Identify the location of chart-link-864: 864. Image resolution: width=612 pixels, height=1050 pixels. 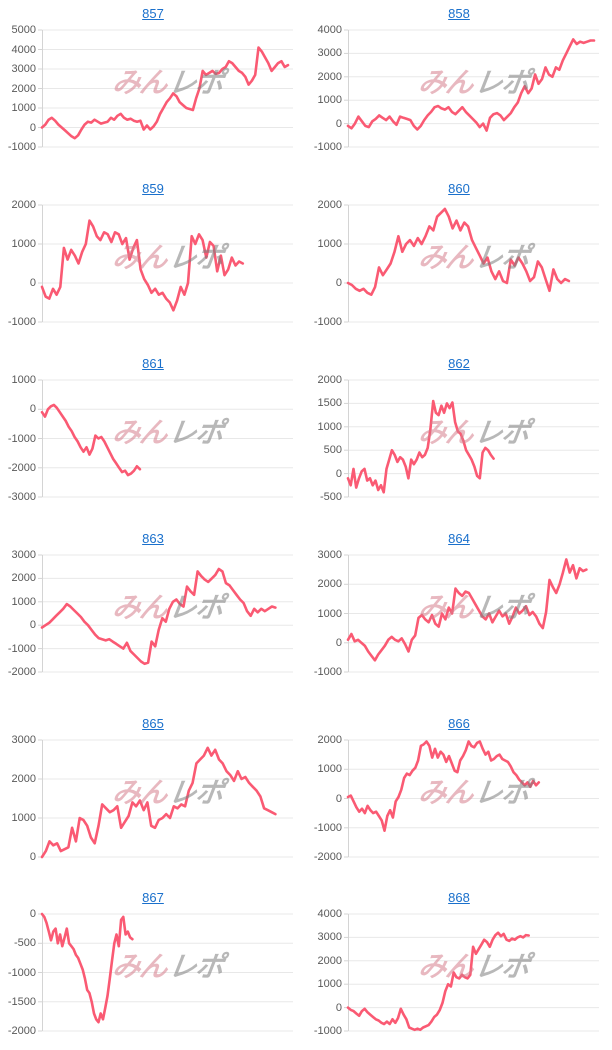
(459, 538).